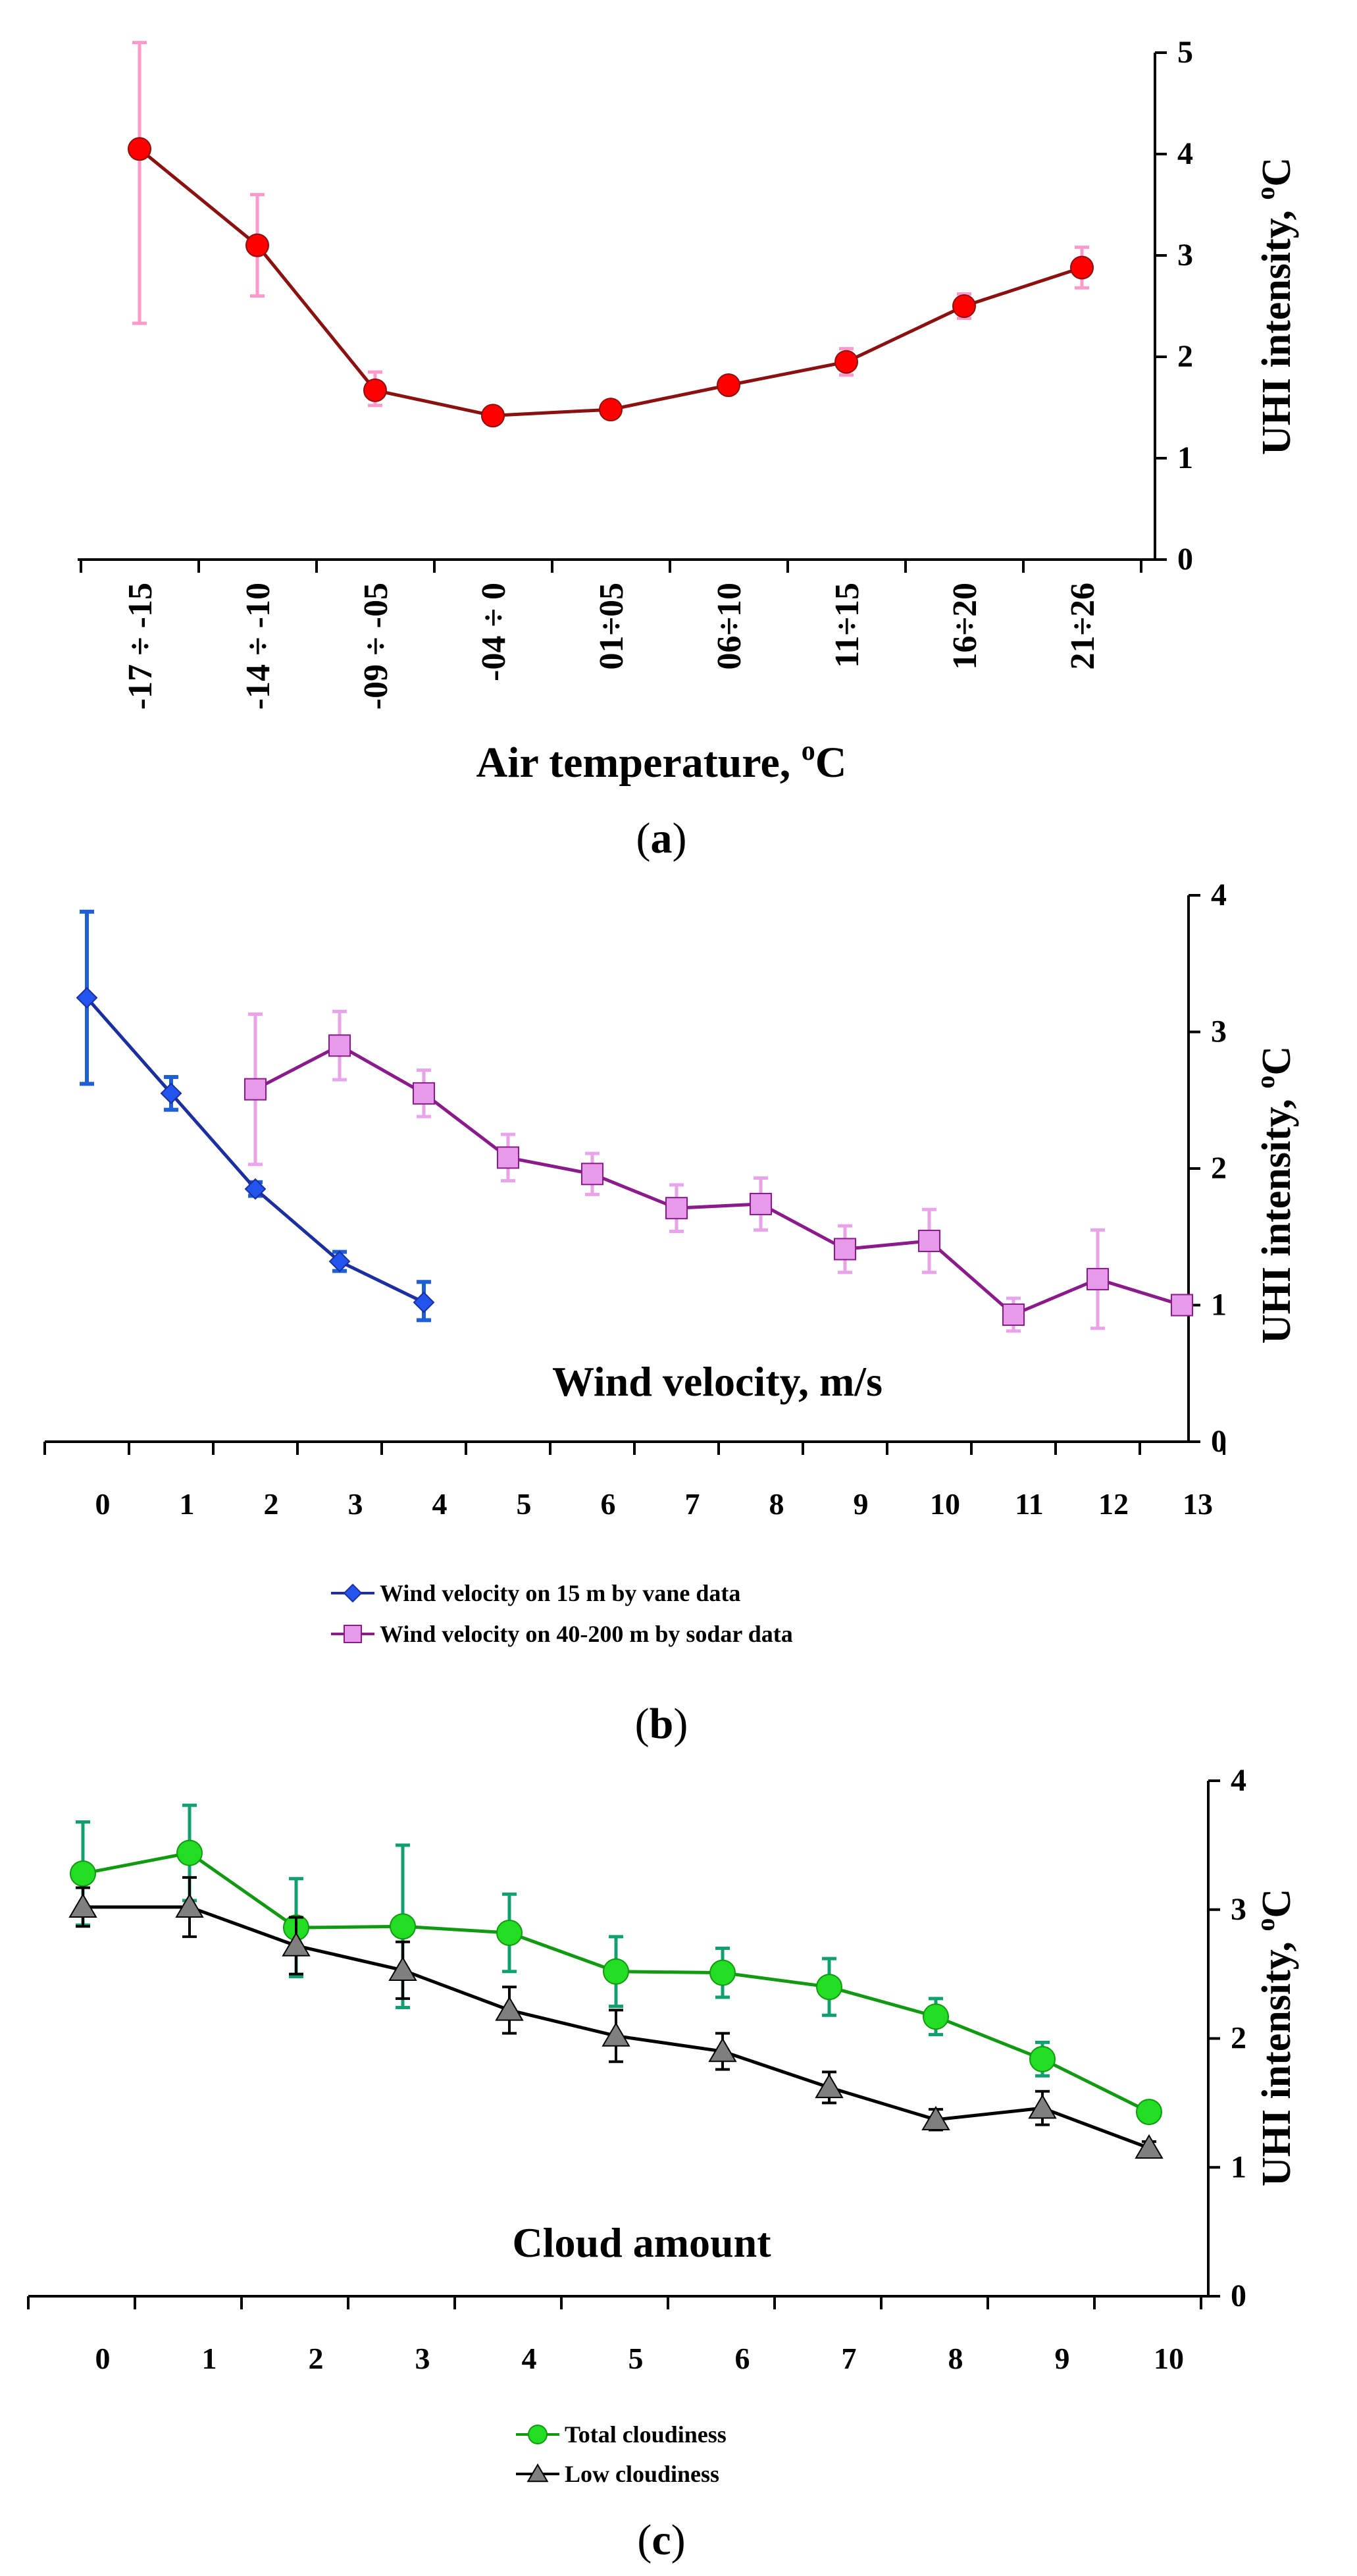  I want to click on legend-label: Wind velocity on 40-200 m by sodar data, so click(586, 1634).